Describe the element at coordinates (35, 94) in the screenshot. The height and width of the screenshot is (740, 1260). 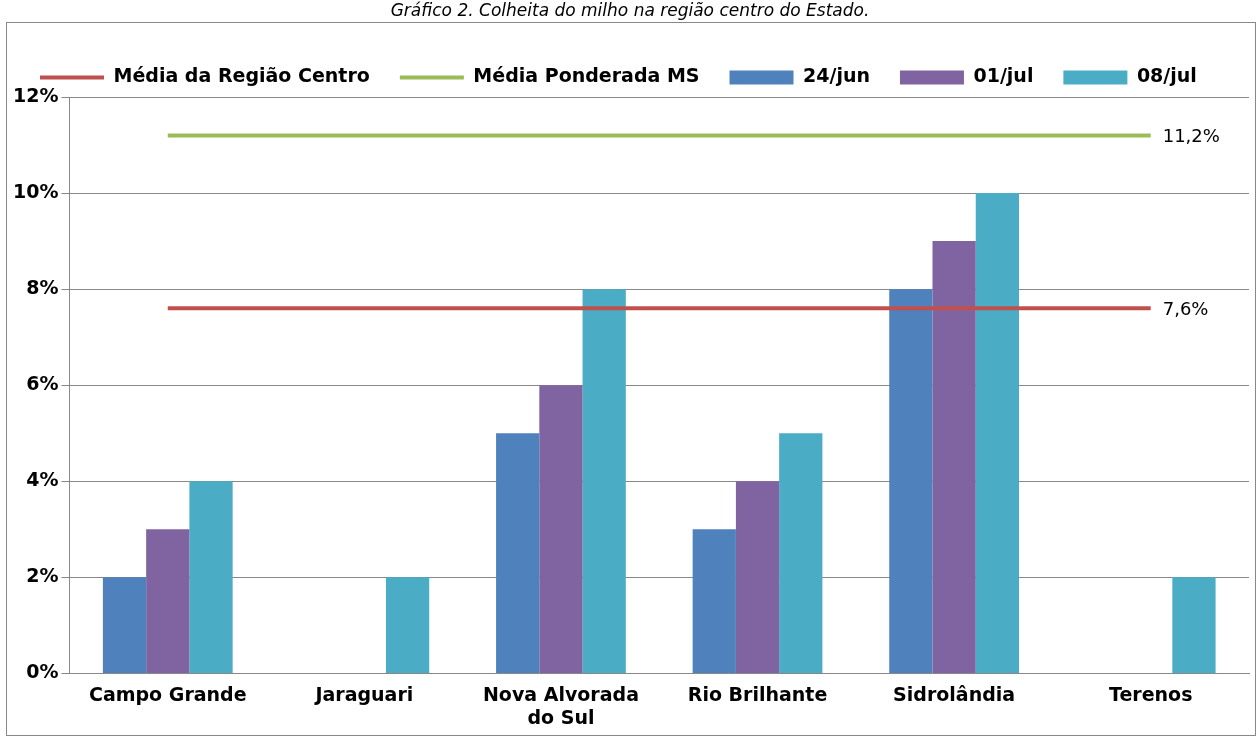
I see `y-tick-label: 12%` at that location.